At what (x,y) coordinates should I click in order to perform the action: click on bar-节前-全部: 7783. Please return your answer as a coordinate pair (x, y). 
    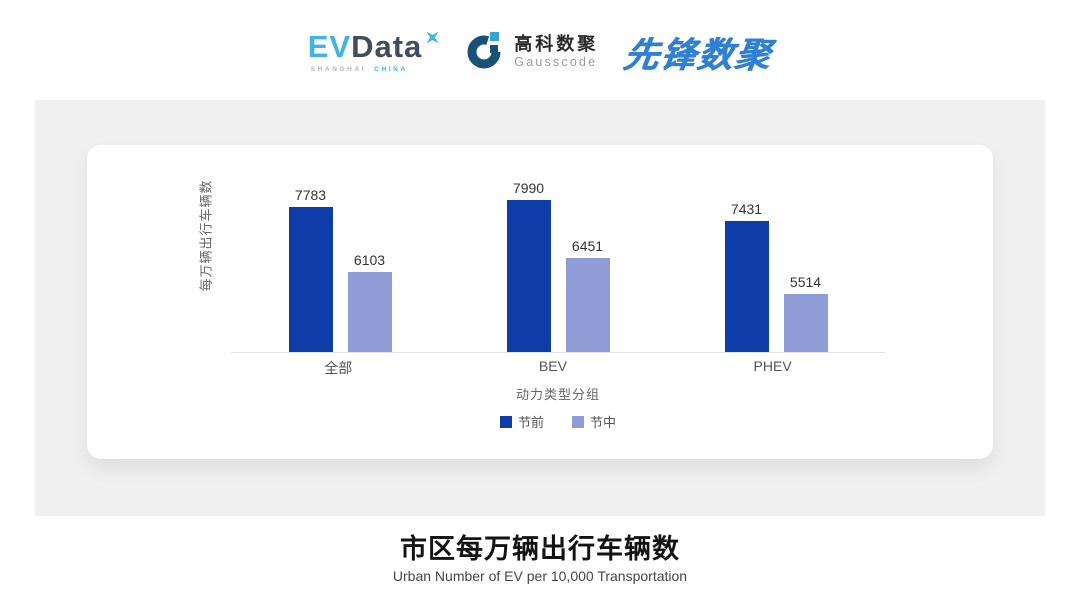
    Looking at the image, I should click on (310, 269).